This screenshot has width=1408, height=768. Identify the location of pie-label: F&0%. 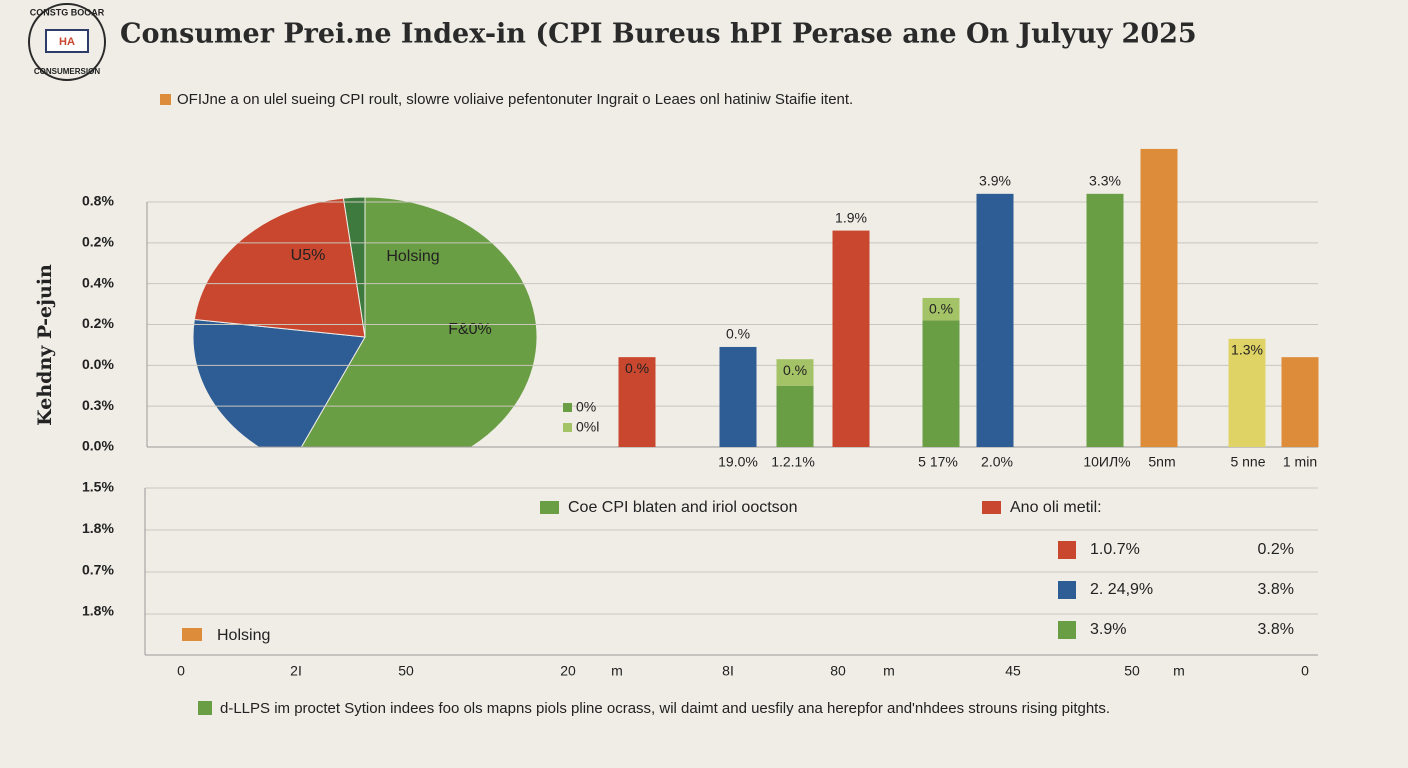
(470, 329).